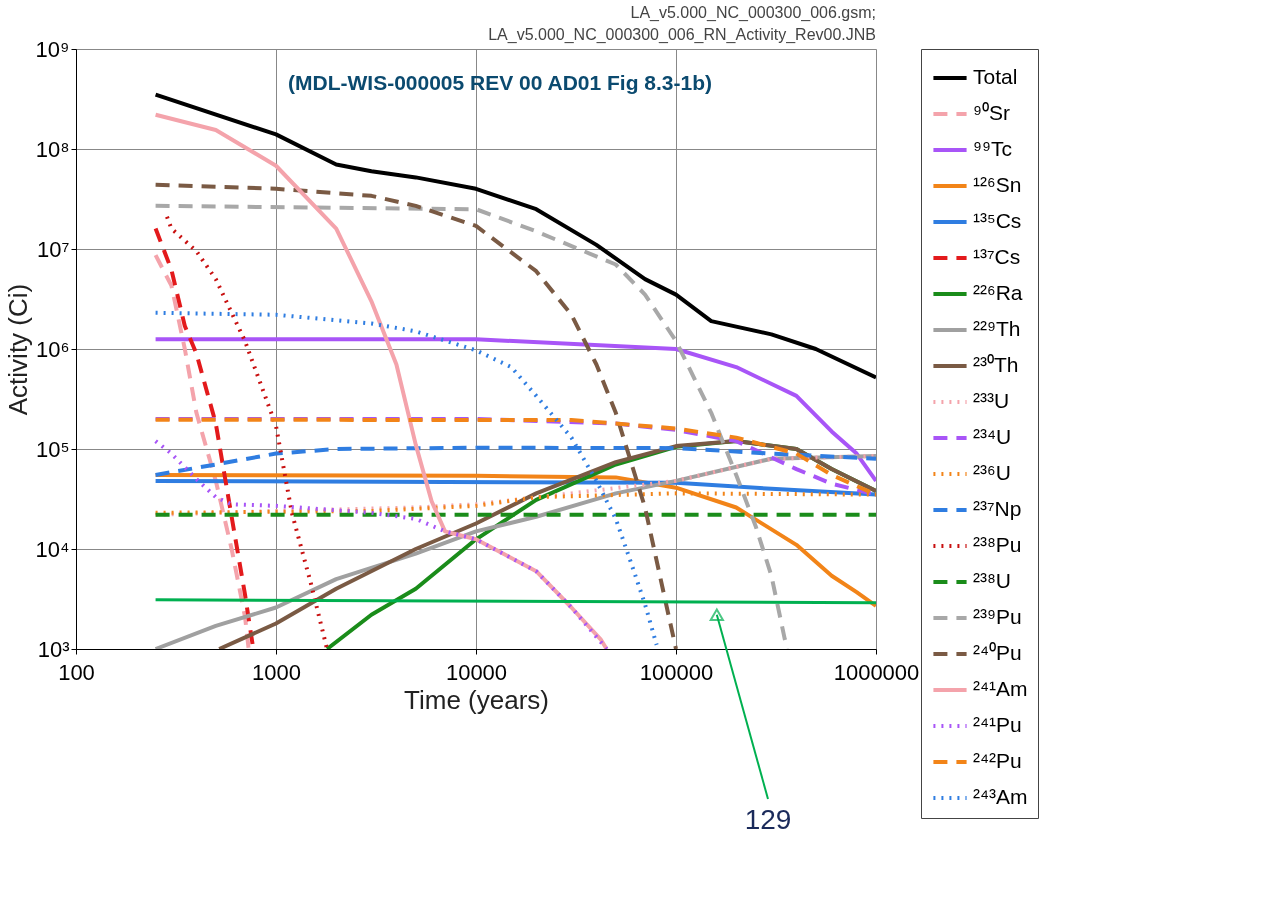 The height and width of the screenshot is (917, 1262). Describe the element at coordinates (997, 724) in the screenshot. I see `legend-label: ²⁴¹Pu` at that location.